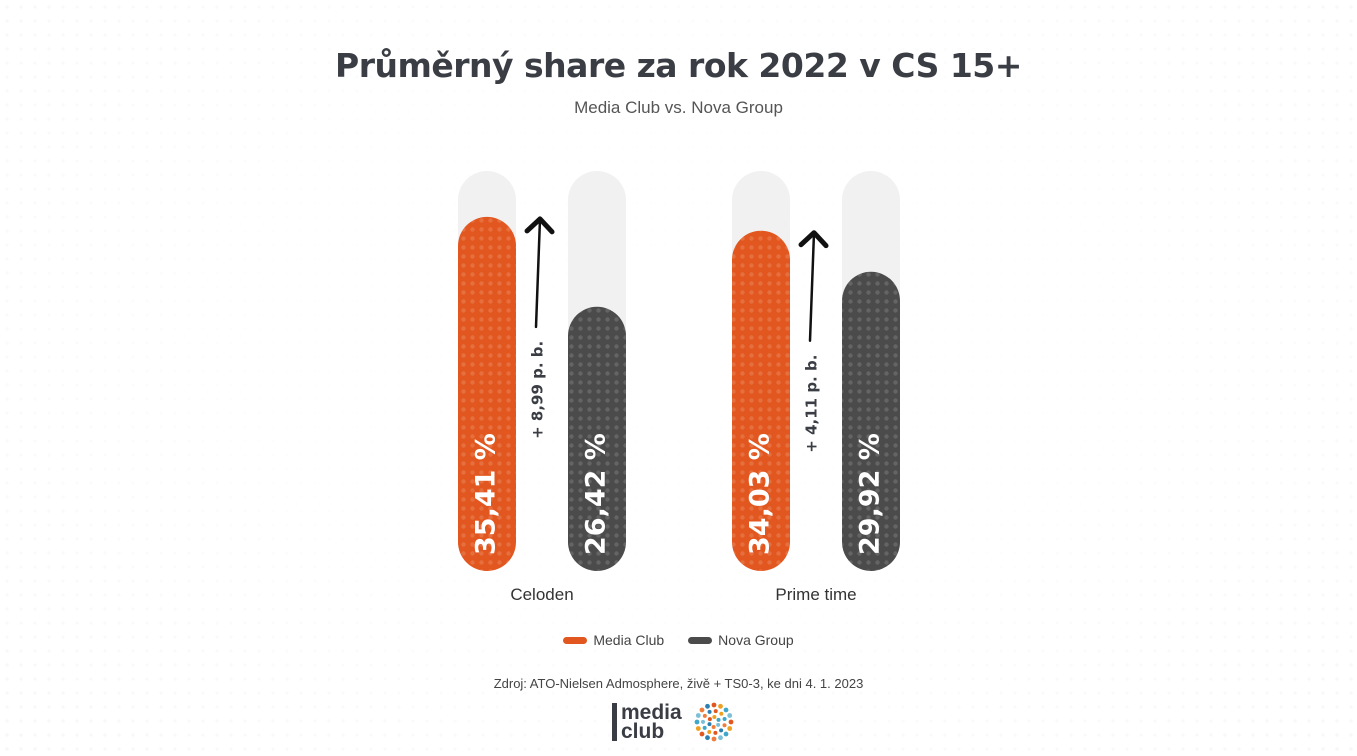 This screenshot has height=756, width=1357. What do you see at coordinates (700, 640) in the screenshot?
I see `legend-swatch-nova-group` at bounding box center [700, 640].